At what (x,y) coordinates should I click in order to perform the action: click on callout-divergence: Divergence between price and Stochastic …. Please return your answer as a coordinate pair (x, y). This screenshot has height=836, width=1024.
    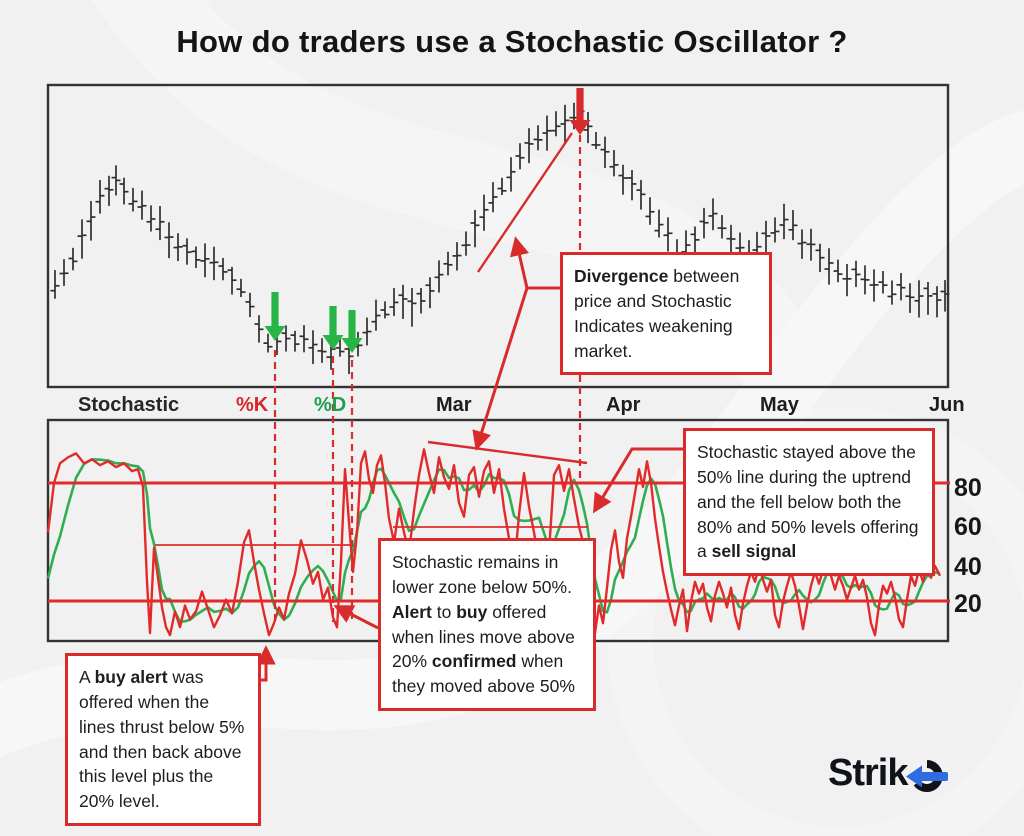
    Looking at the image, I should click on (666, 314).